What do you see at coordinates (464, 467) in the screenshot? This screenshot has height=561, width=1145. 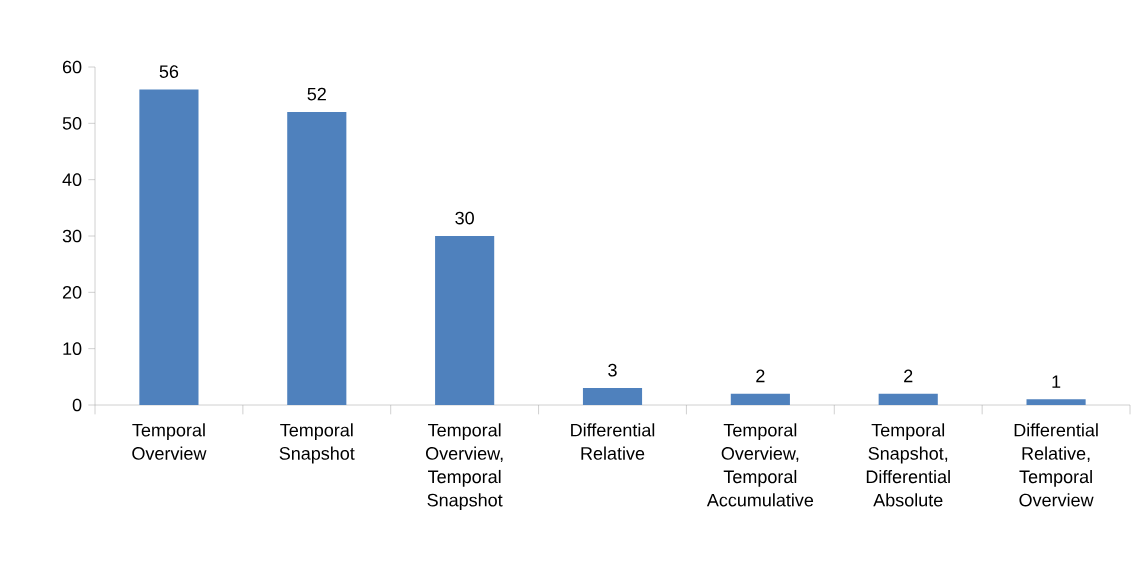 I see `x-tick-label: Temporal Overview, Temporal Snapshot` at bounding box center [464, 467].